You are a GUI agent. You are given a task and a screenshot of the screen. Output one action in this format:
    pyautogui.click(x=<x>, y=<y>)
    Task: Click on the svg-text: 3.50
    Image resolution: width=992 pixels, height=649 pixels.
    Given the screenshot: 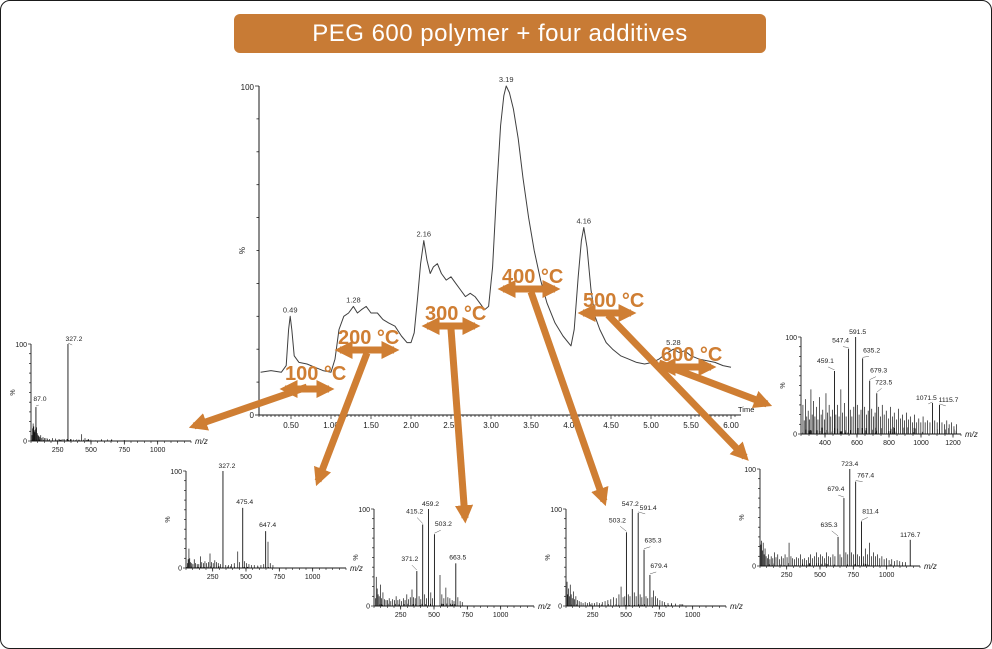 What is the action you would take?
    pyautogui.click(x=531, y=425)
    